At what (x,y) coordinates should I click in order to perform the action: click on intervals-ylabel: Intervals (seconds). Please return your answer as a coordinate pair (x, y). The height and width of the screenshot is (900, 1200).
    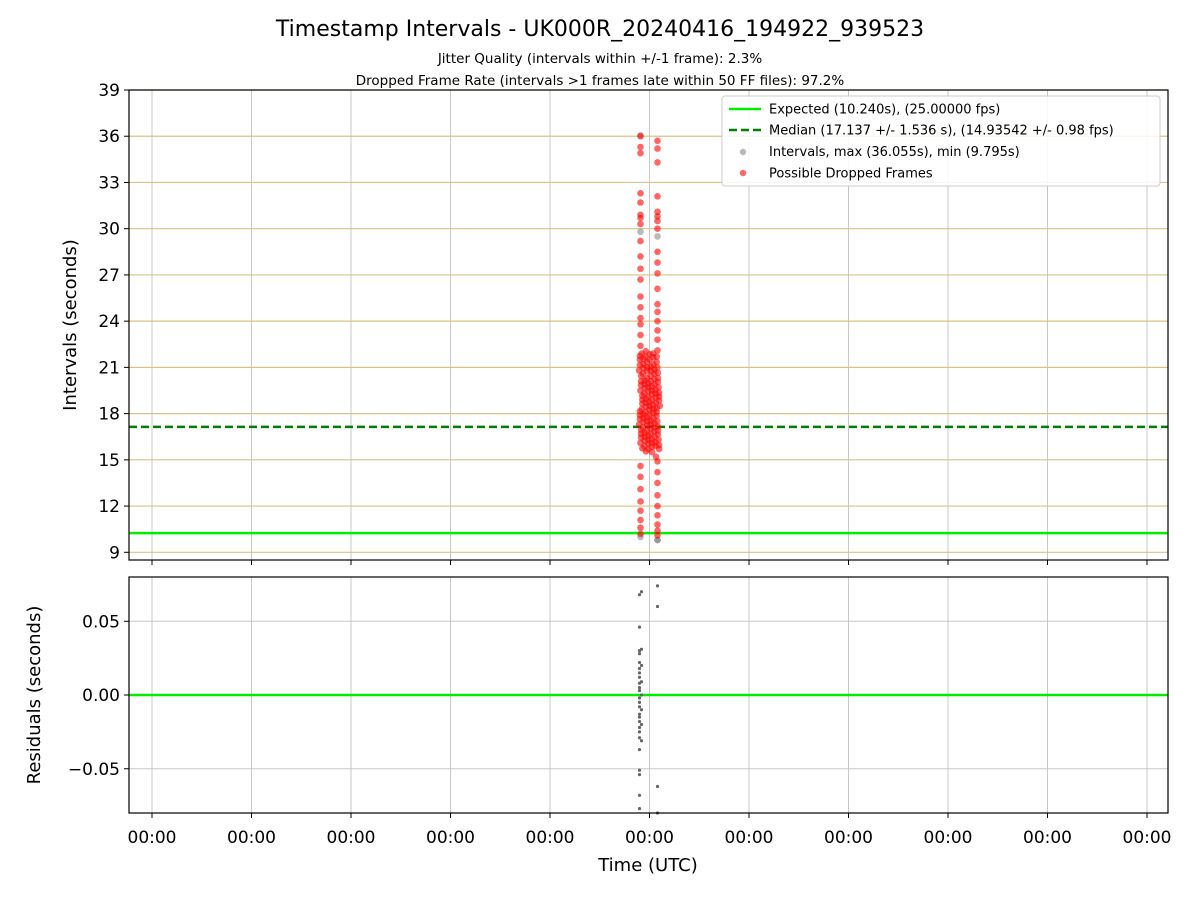
    Looking at the image, I should click on (70, 325).